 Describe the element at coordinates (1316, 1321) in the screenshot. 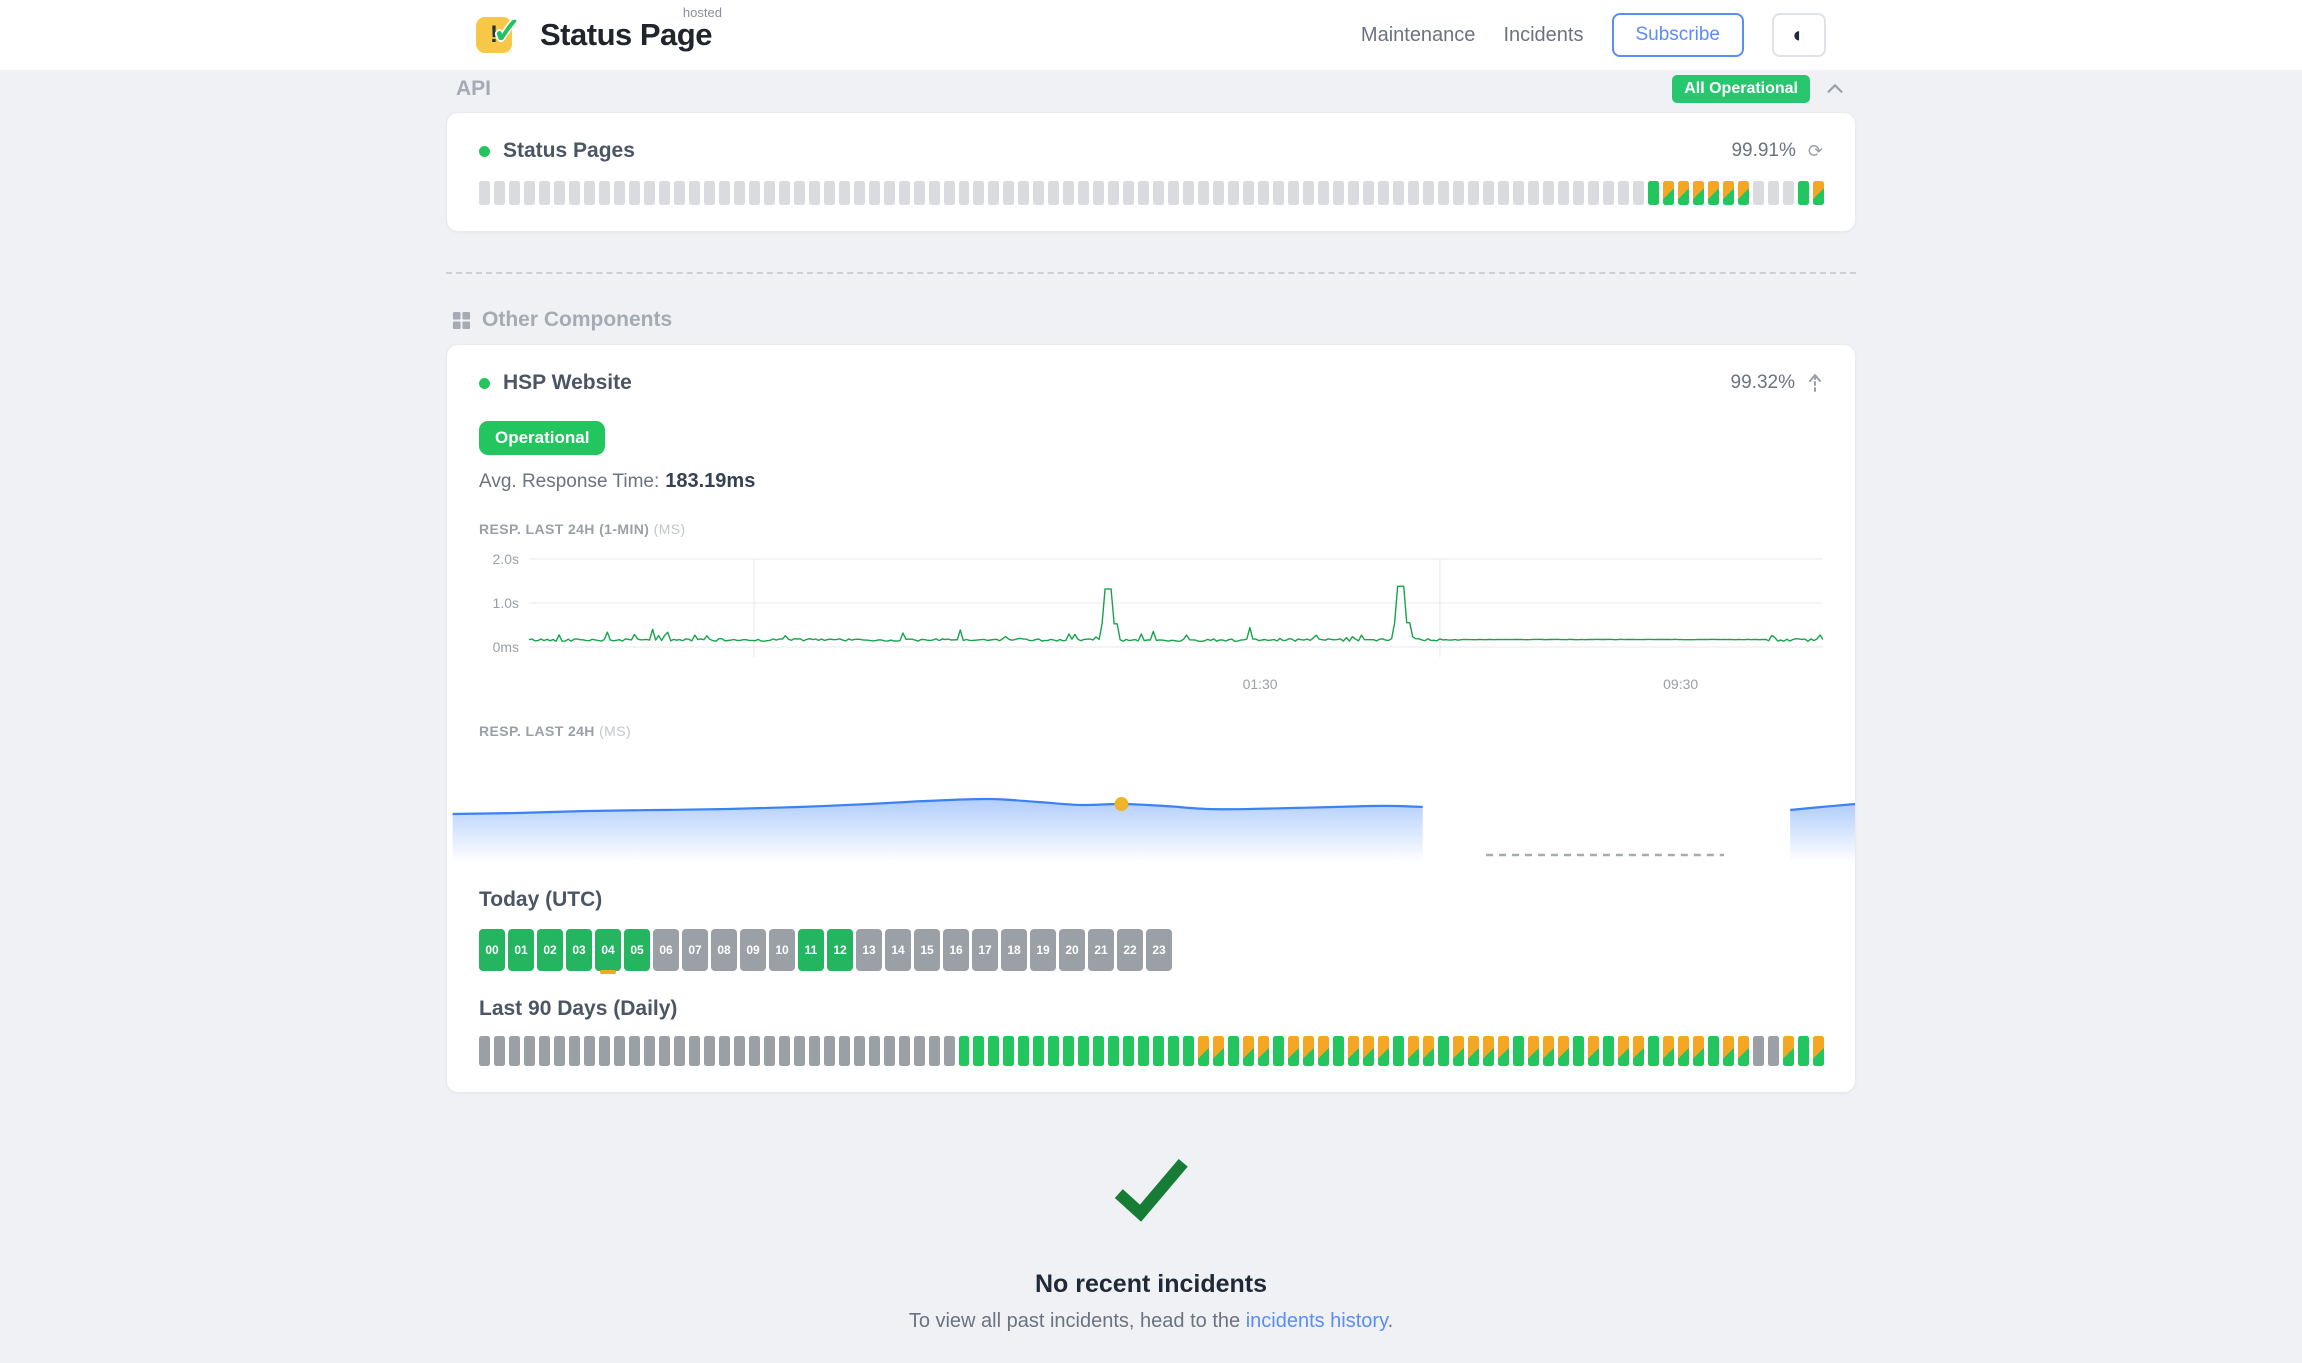

I see `incidents-history-link: incidents history` at that location.